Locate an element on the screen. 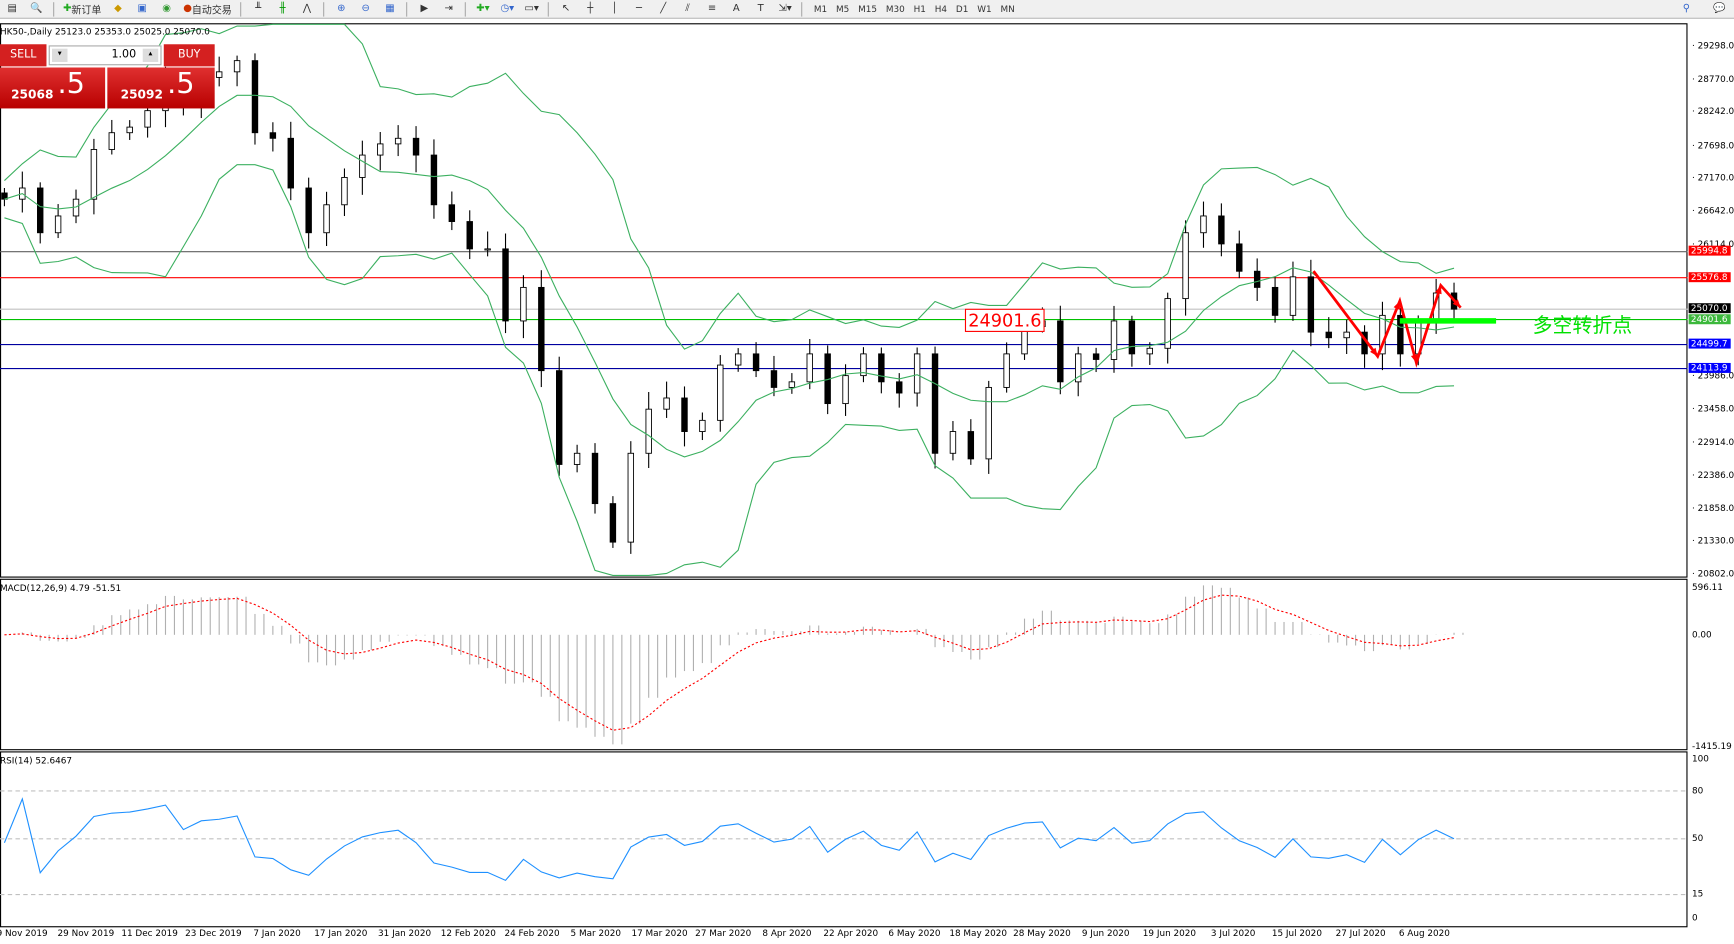 The image size is (1734, 944). price-tick: · 21858.0 is located at coordinates (1712, 508).